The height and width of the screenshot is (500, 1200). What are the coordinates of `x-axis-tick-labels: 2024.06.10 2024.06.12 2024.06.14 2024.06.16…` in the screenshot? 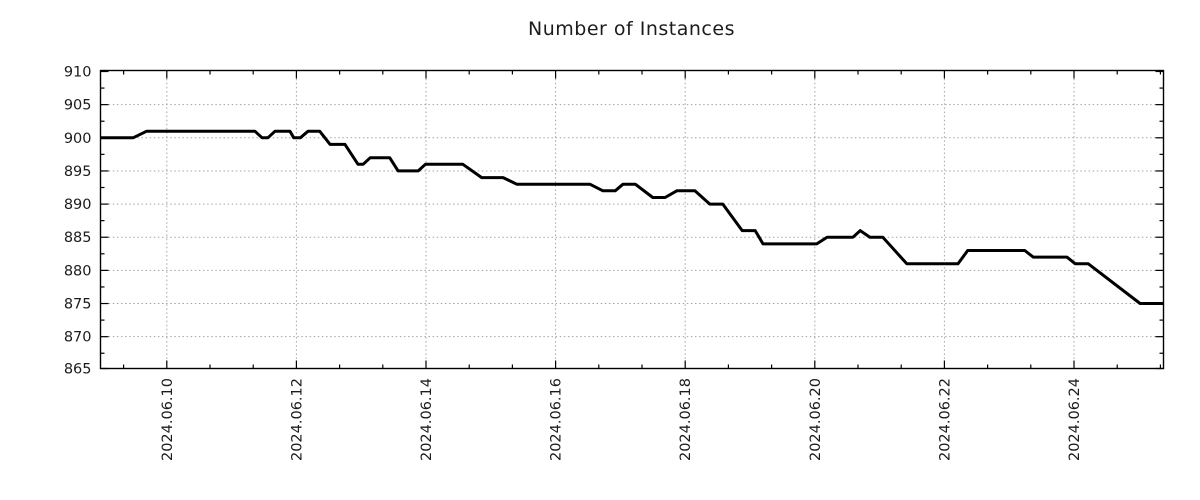 It's located at (621, 419).